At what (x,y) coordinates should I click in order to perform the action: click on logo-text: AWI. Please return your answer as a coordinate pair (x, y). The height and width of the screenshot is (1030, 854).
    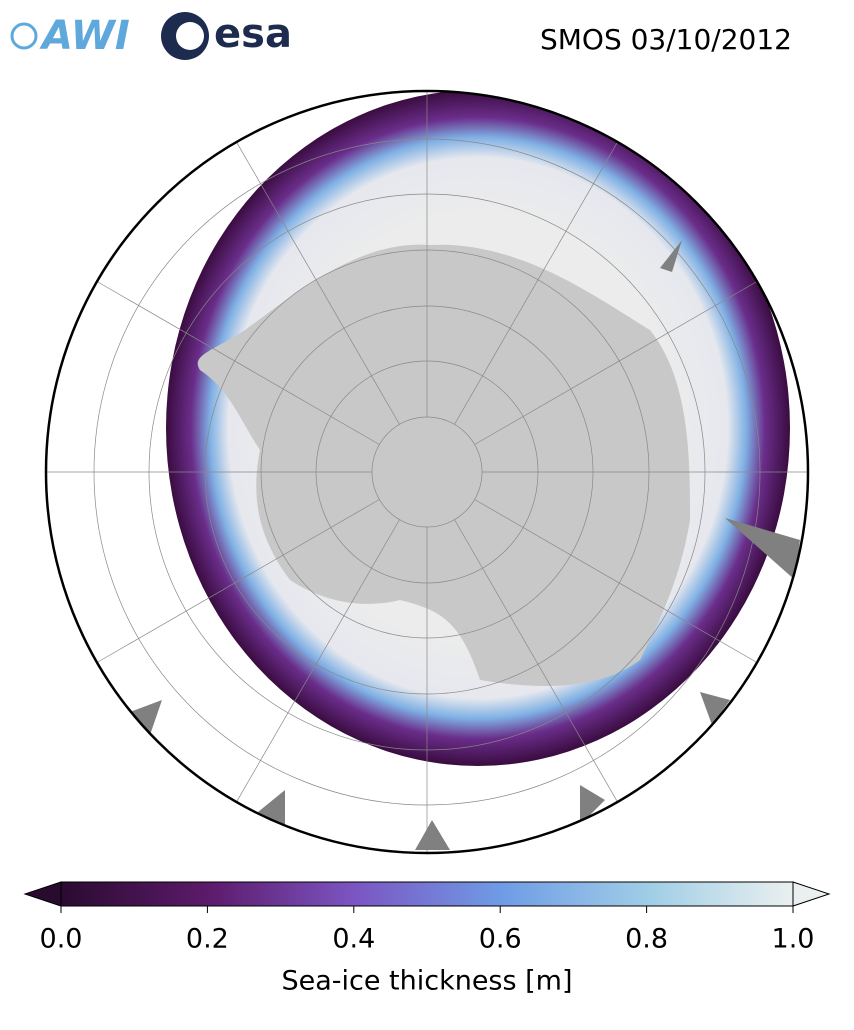
    Looking at the image, I should click on (84, 36).